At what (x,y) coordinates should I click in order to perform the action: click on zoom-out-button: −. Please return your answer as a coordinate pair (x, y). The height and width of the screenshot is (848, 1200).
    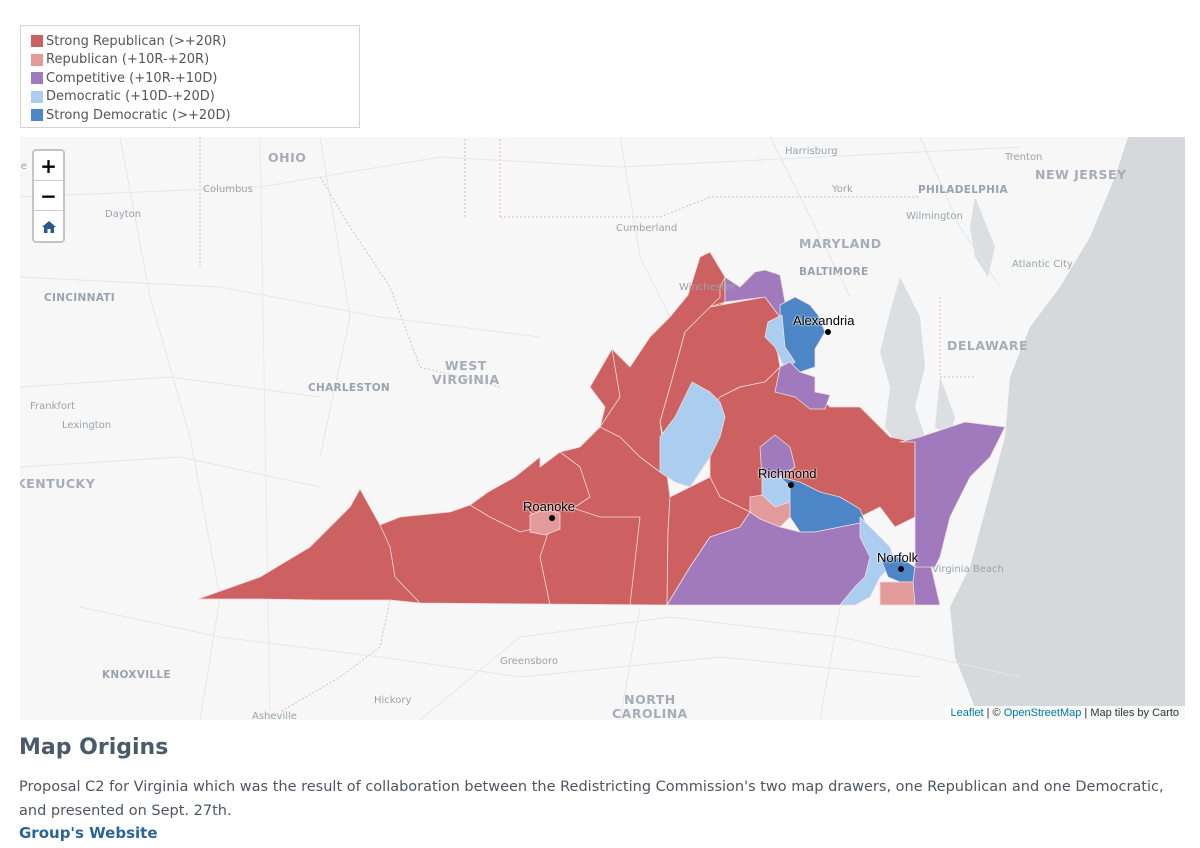
    Looking at the image, I should click on (48, 196).